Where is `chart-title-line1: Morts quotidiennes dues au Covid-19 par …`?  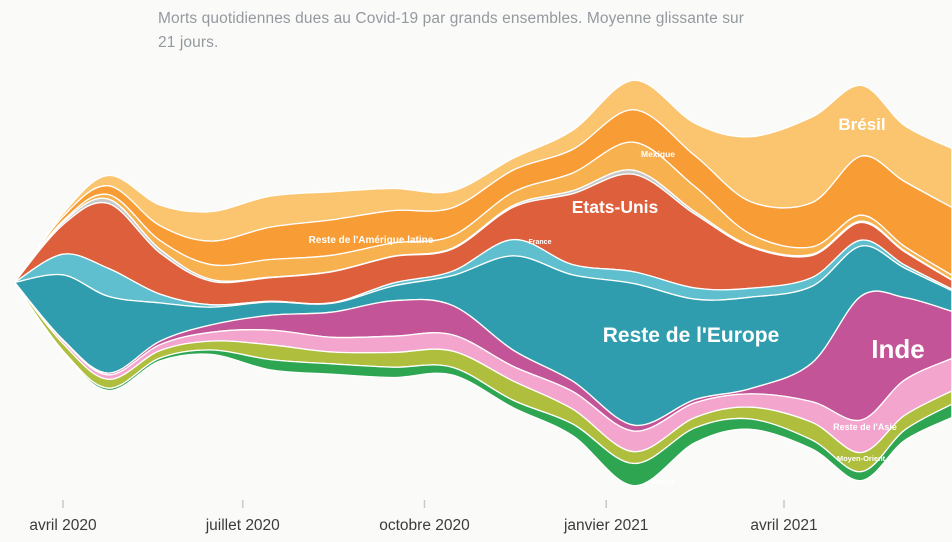 chart-title-line1: Morts quotidiennes dues au Covid-19 par … is located at coordinates (451, 18).